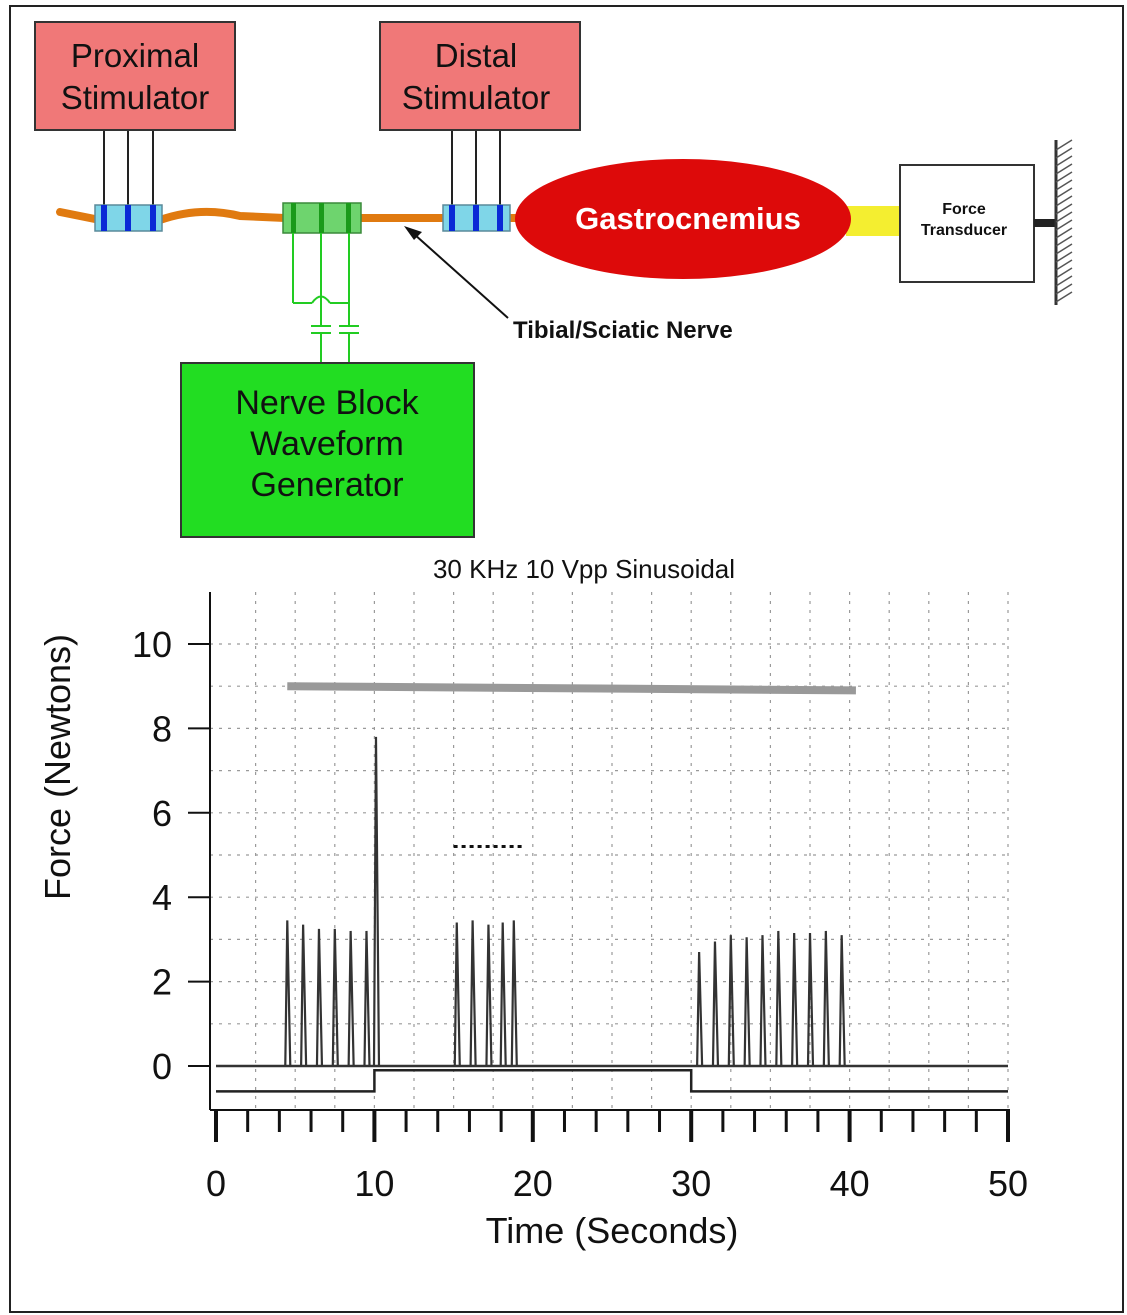 Image resolution: width=1127 pixels, height=1315 pixels. I want to click on nerve-block-electrode-cuff, so click(322, 218).